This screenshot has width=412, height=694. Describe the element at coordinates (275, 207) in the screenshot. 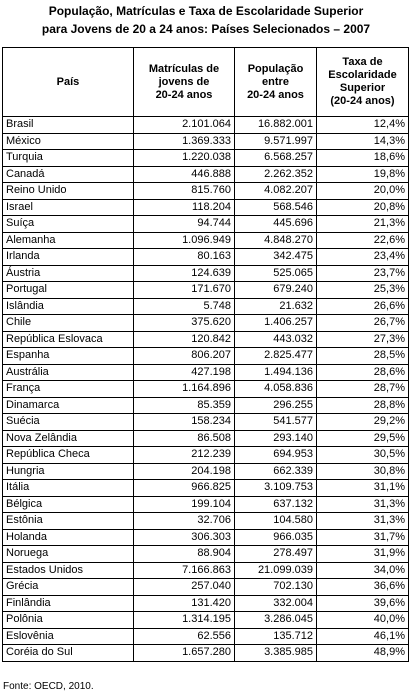

I see `value-cell: 568.546` at that location.